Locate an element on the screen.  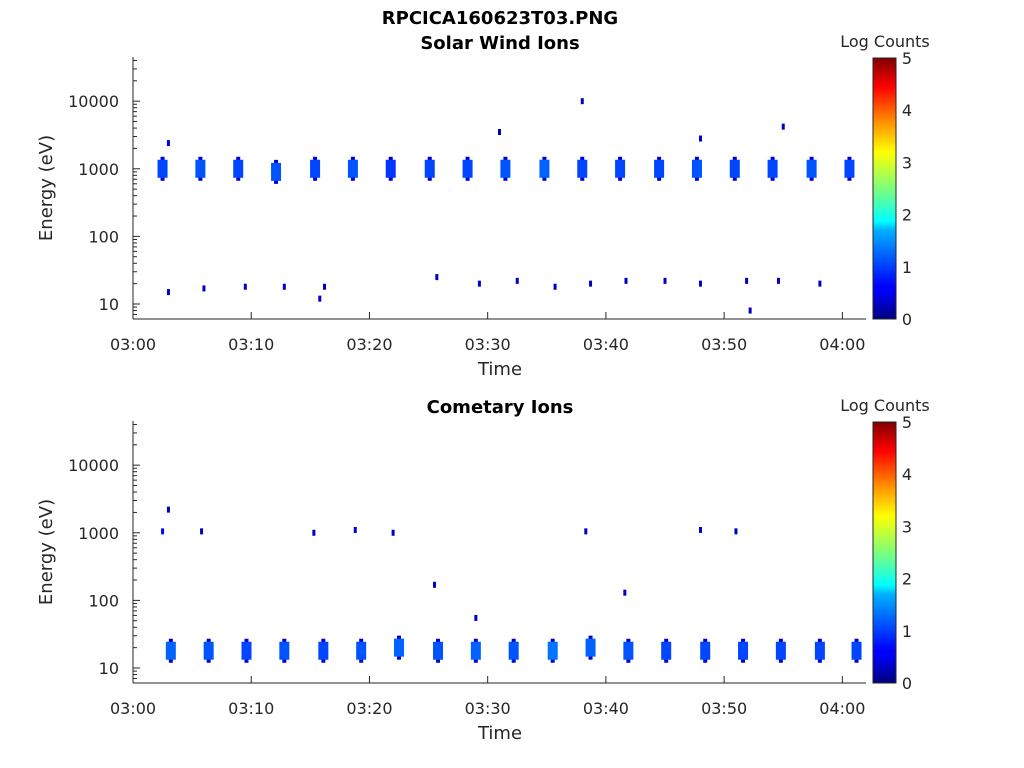
panel-1-y-ticks: 10 100 1000 10000 is located at coordinates (104, 189).